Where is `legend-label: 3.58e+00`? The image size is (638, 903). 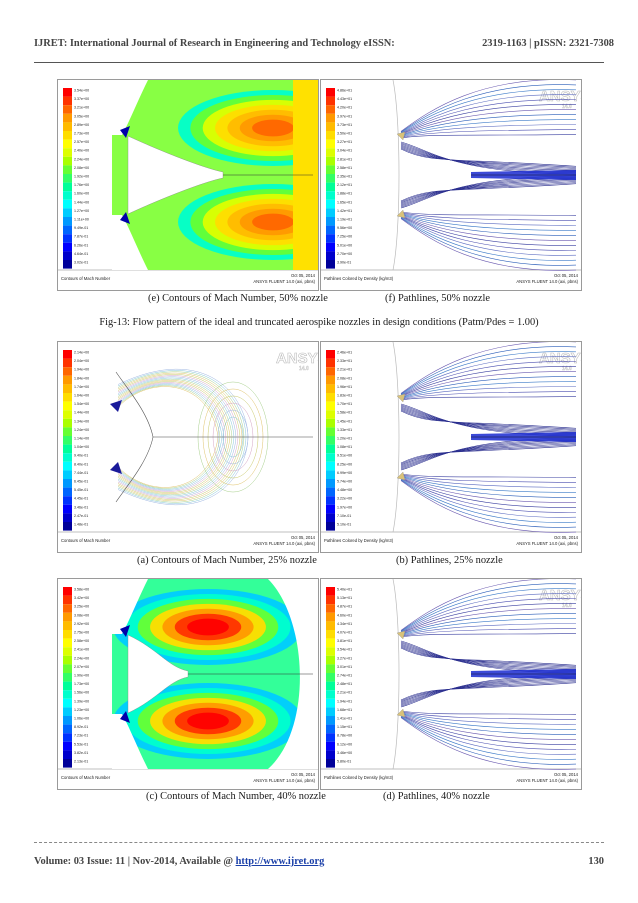 legend-label: 3.58e+00 is located at coordinates (81, 590).